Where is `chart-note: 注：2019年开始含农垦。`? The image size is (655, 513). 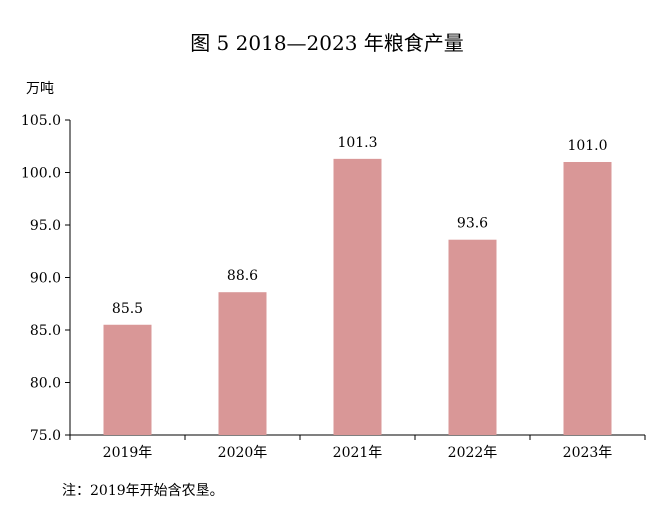 chart-note: 注：2019年开始含农垦。 is located at coordinates (143, 491).